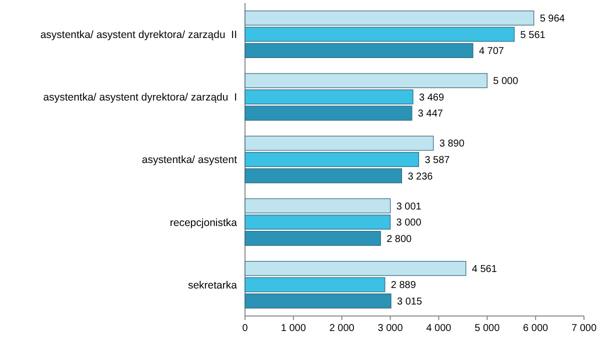  I want to click on data-label: 5 000, so click(506, 82).